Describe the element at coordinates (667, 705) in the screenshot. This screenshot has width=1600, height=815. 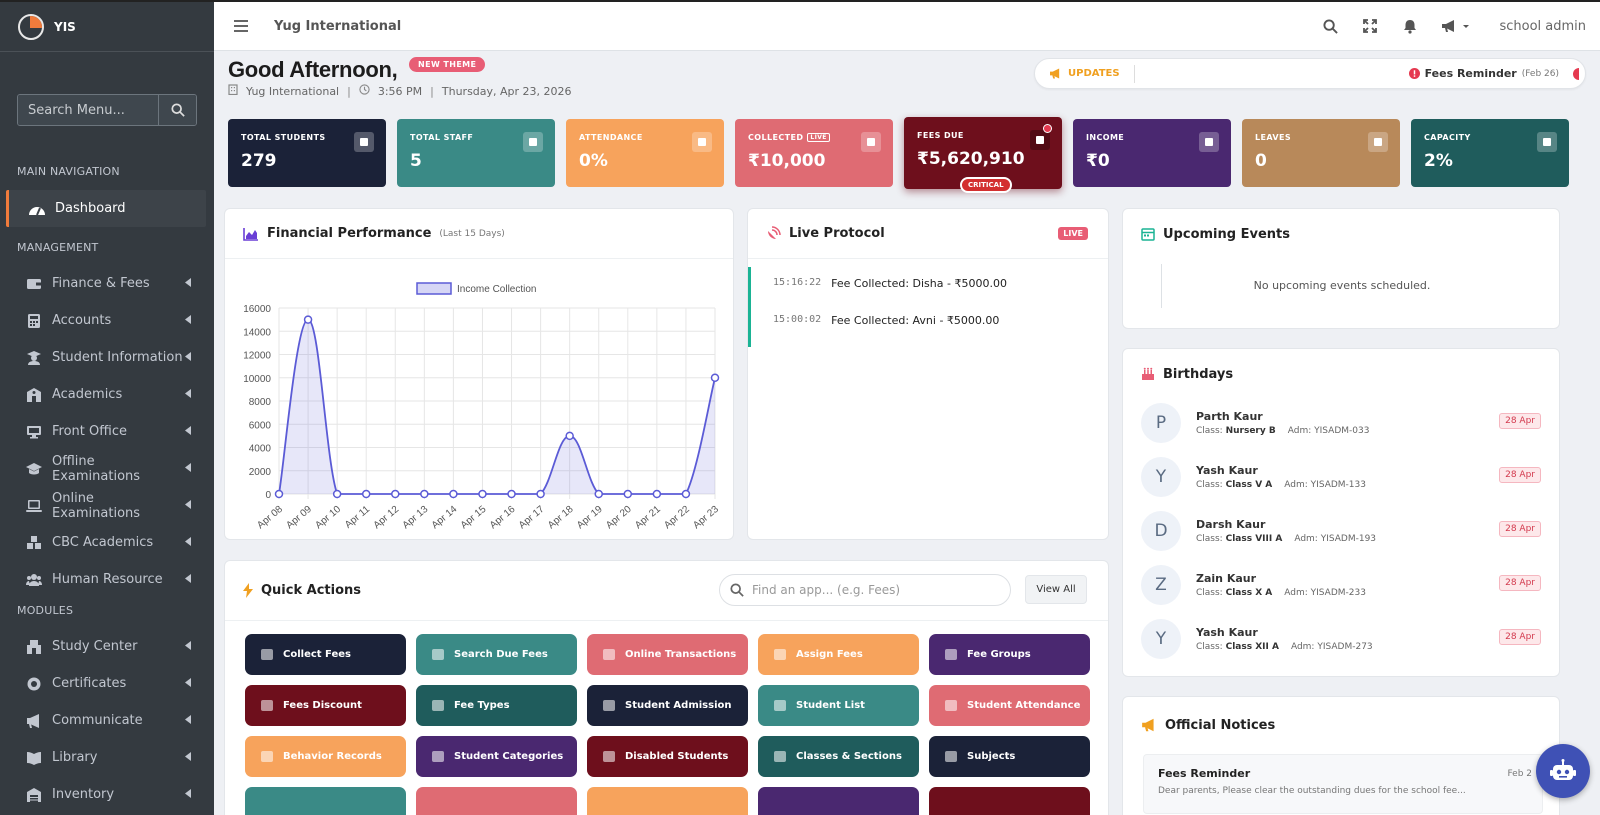
I see `quick-action-student-admission: Student Admission` at that location.